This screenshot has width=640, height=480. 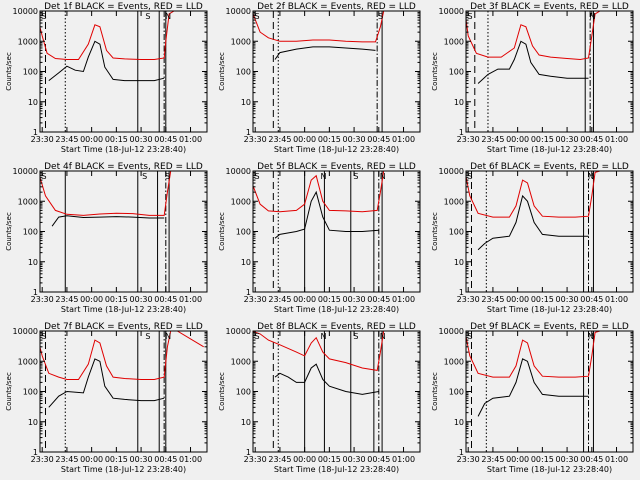 What do you see at coordinates (123, 7) in the screenshot?
I see `subplot-title: Det 1f BLACK = Events, RED = LLD` at bounding box center [123, 7].